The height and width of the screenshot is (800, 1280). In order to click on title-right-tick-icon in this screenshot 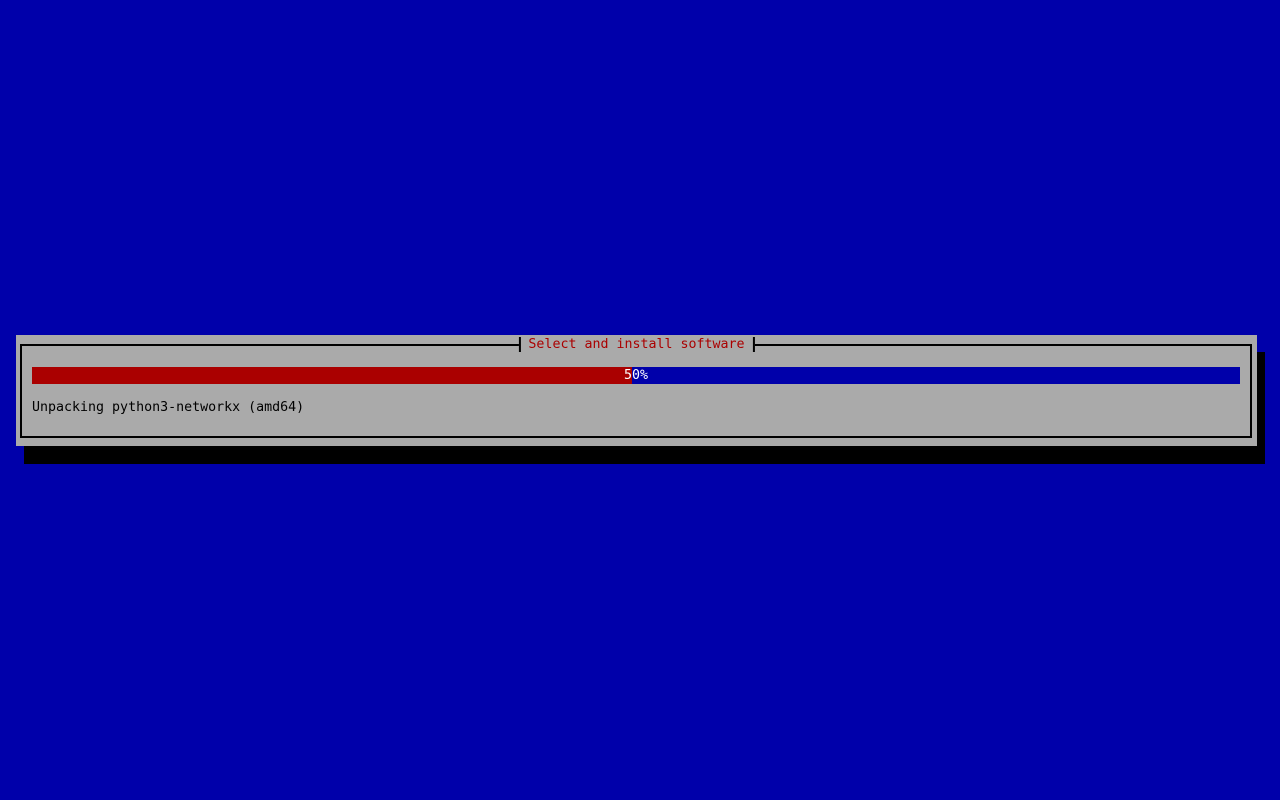, I will do `click(753, 344)`.